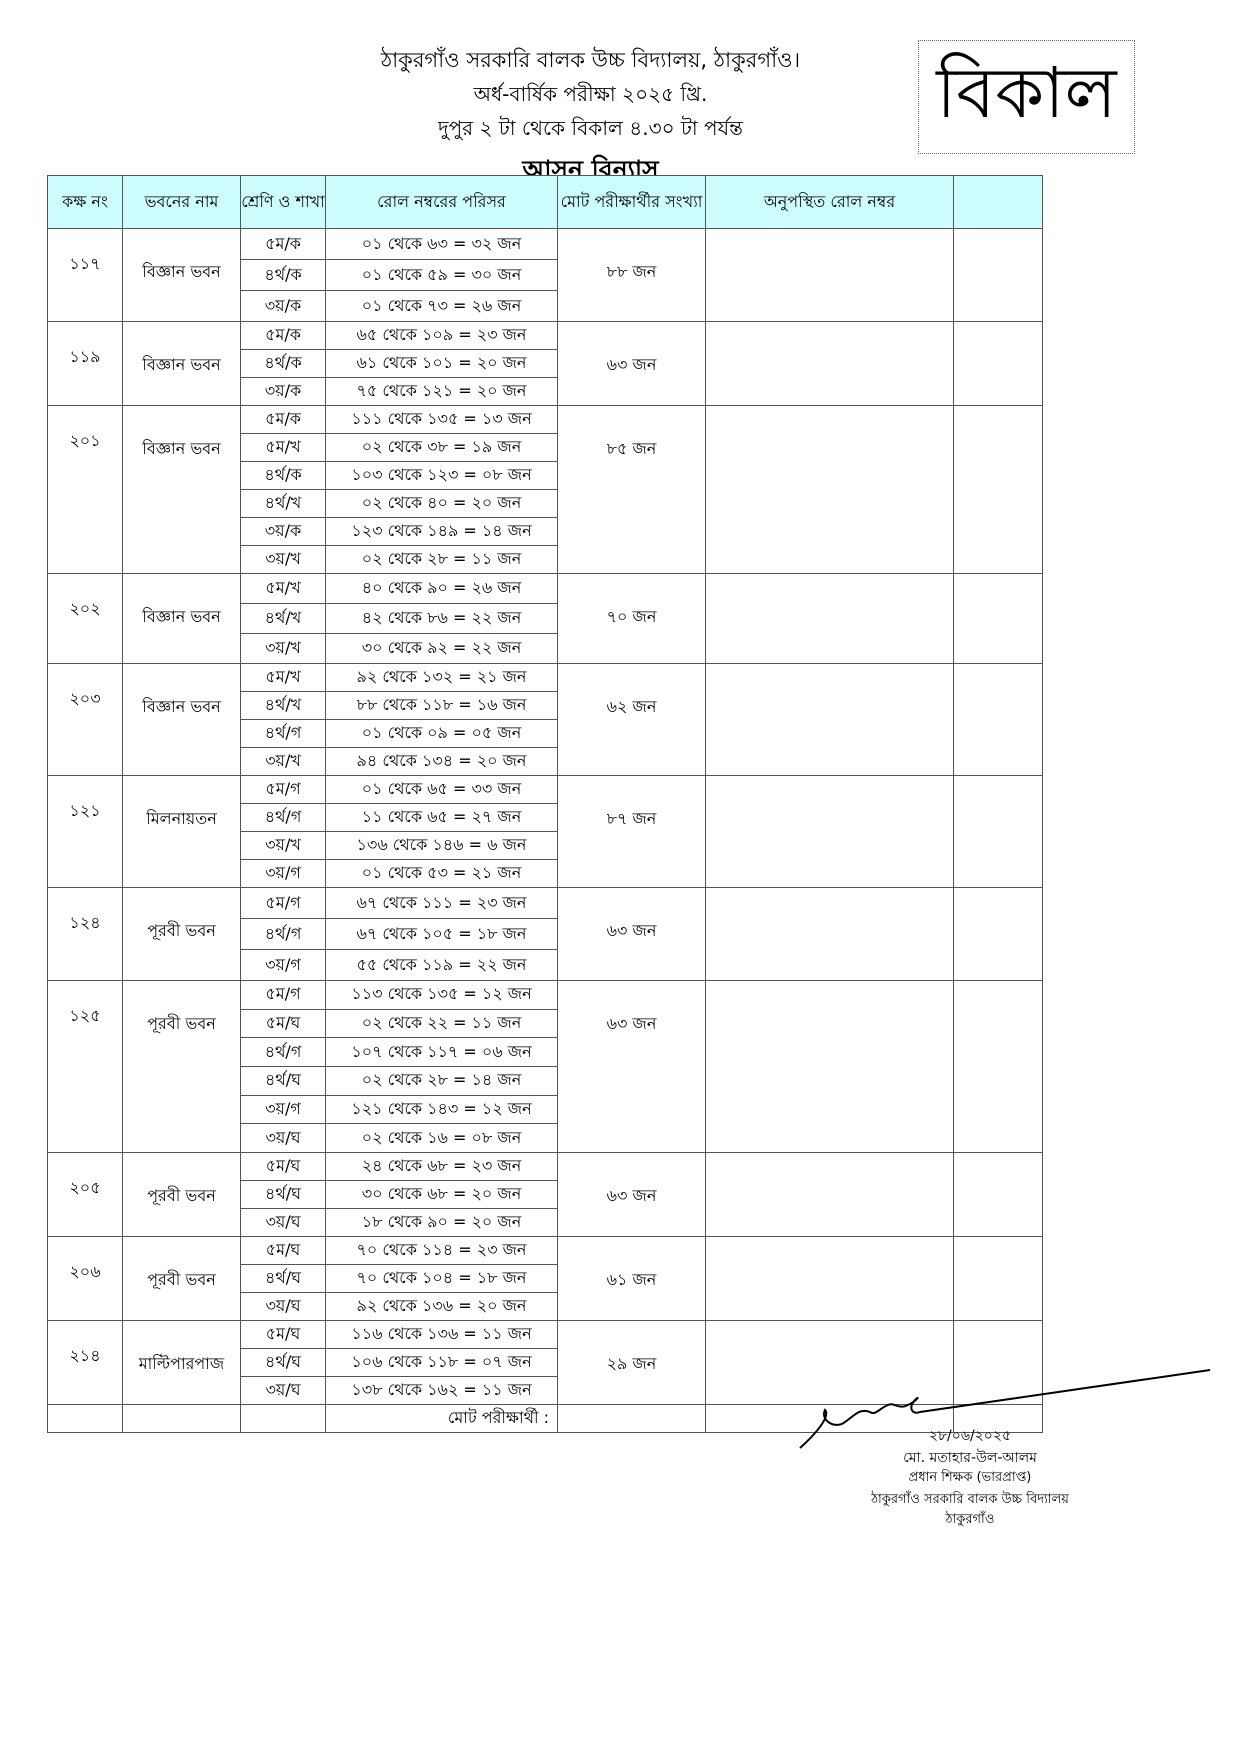  I want to click on class-section: ৪র্থ/খ, so click(283, 705).